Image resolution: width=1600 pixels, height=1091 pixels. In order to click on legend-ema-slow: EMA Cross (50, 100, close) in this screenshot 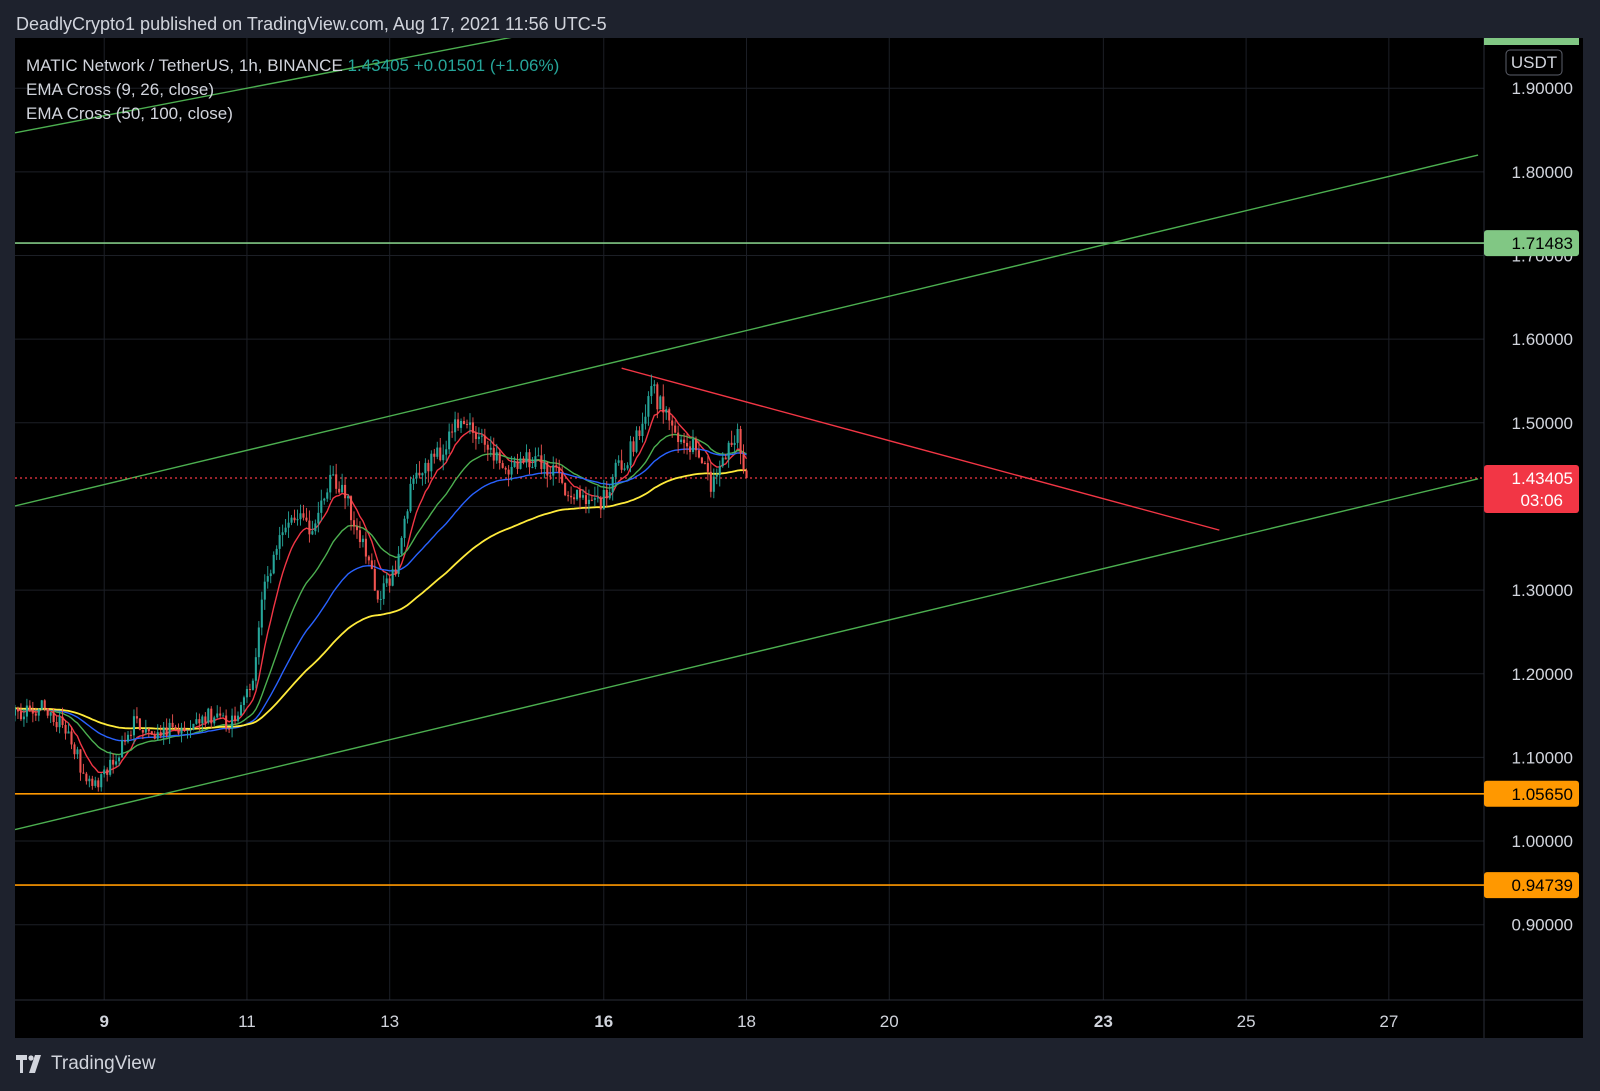, I will do `click(129, 113)`.